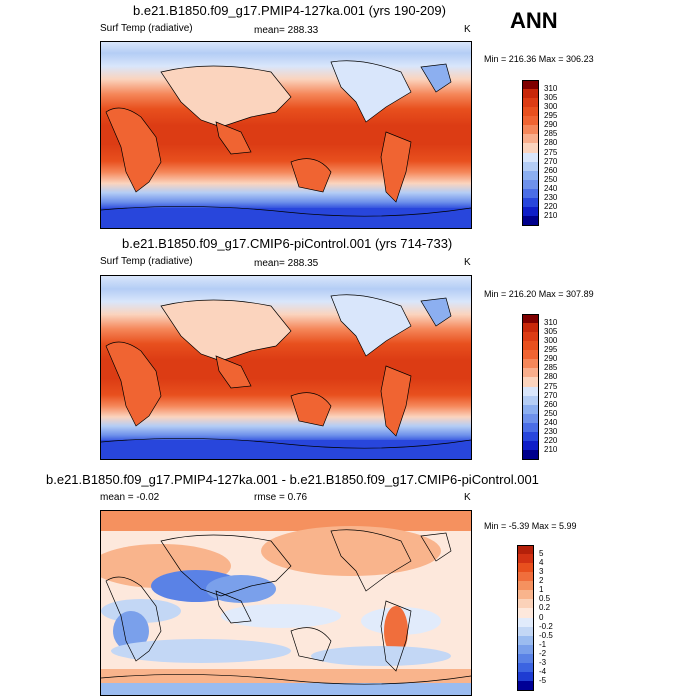 The width and height of the screenshot is (700, 700). What do you see at coordinates (543, 671) in the screenshot?
I see `colorbar-3-tick-label: -4` at bounding box center [543, 671].